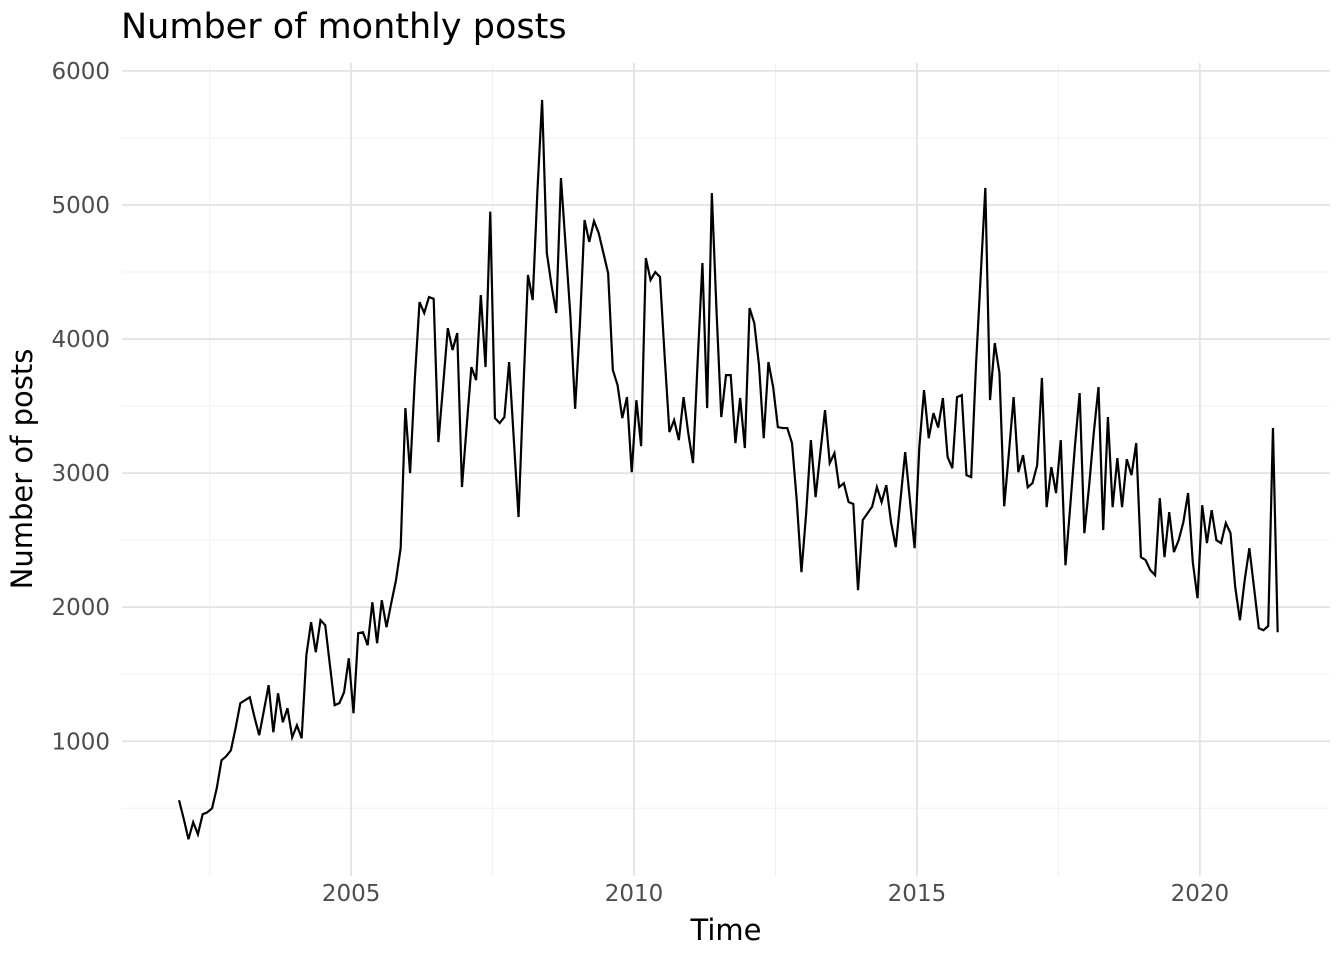 This screenshot has height=960, width=1344. What do you see at coordinates (1200, 894) in the screenshot?
I see `x-tick-label: 2020` at bounding box center [1200, 894].